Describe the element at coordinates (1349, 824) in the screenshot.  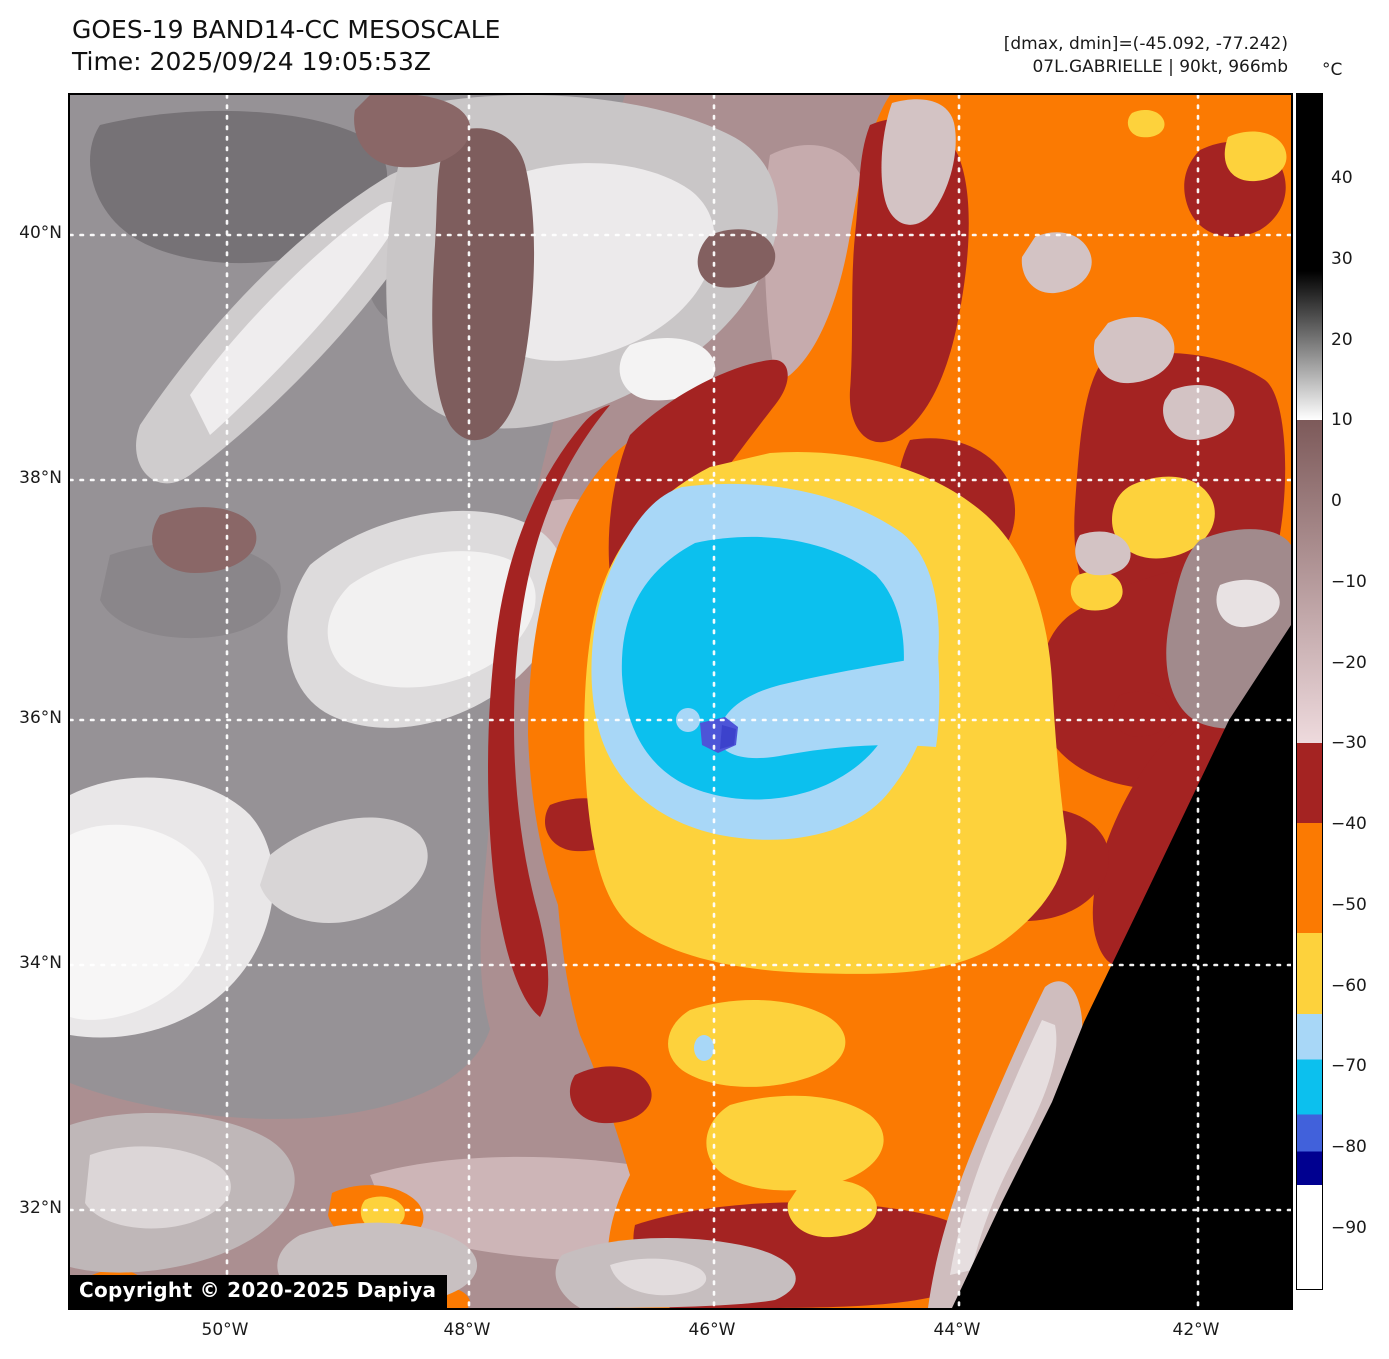
I see `colorbar-tick: −40` at that location.